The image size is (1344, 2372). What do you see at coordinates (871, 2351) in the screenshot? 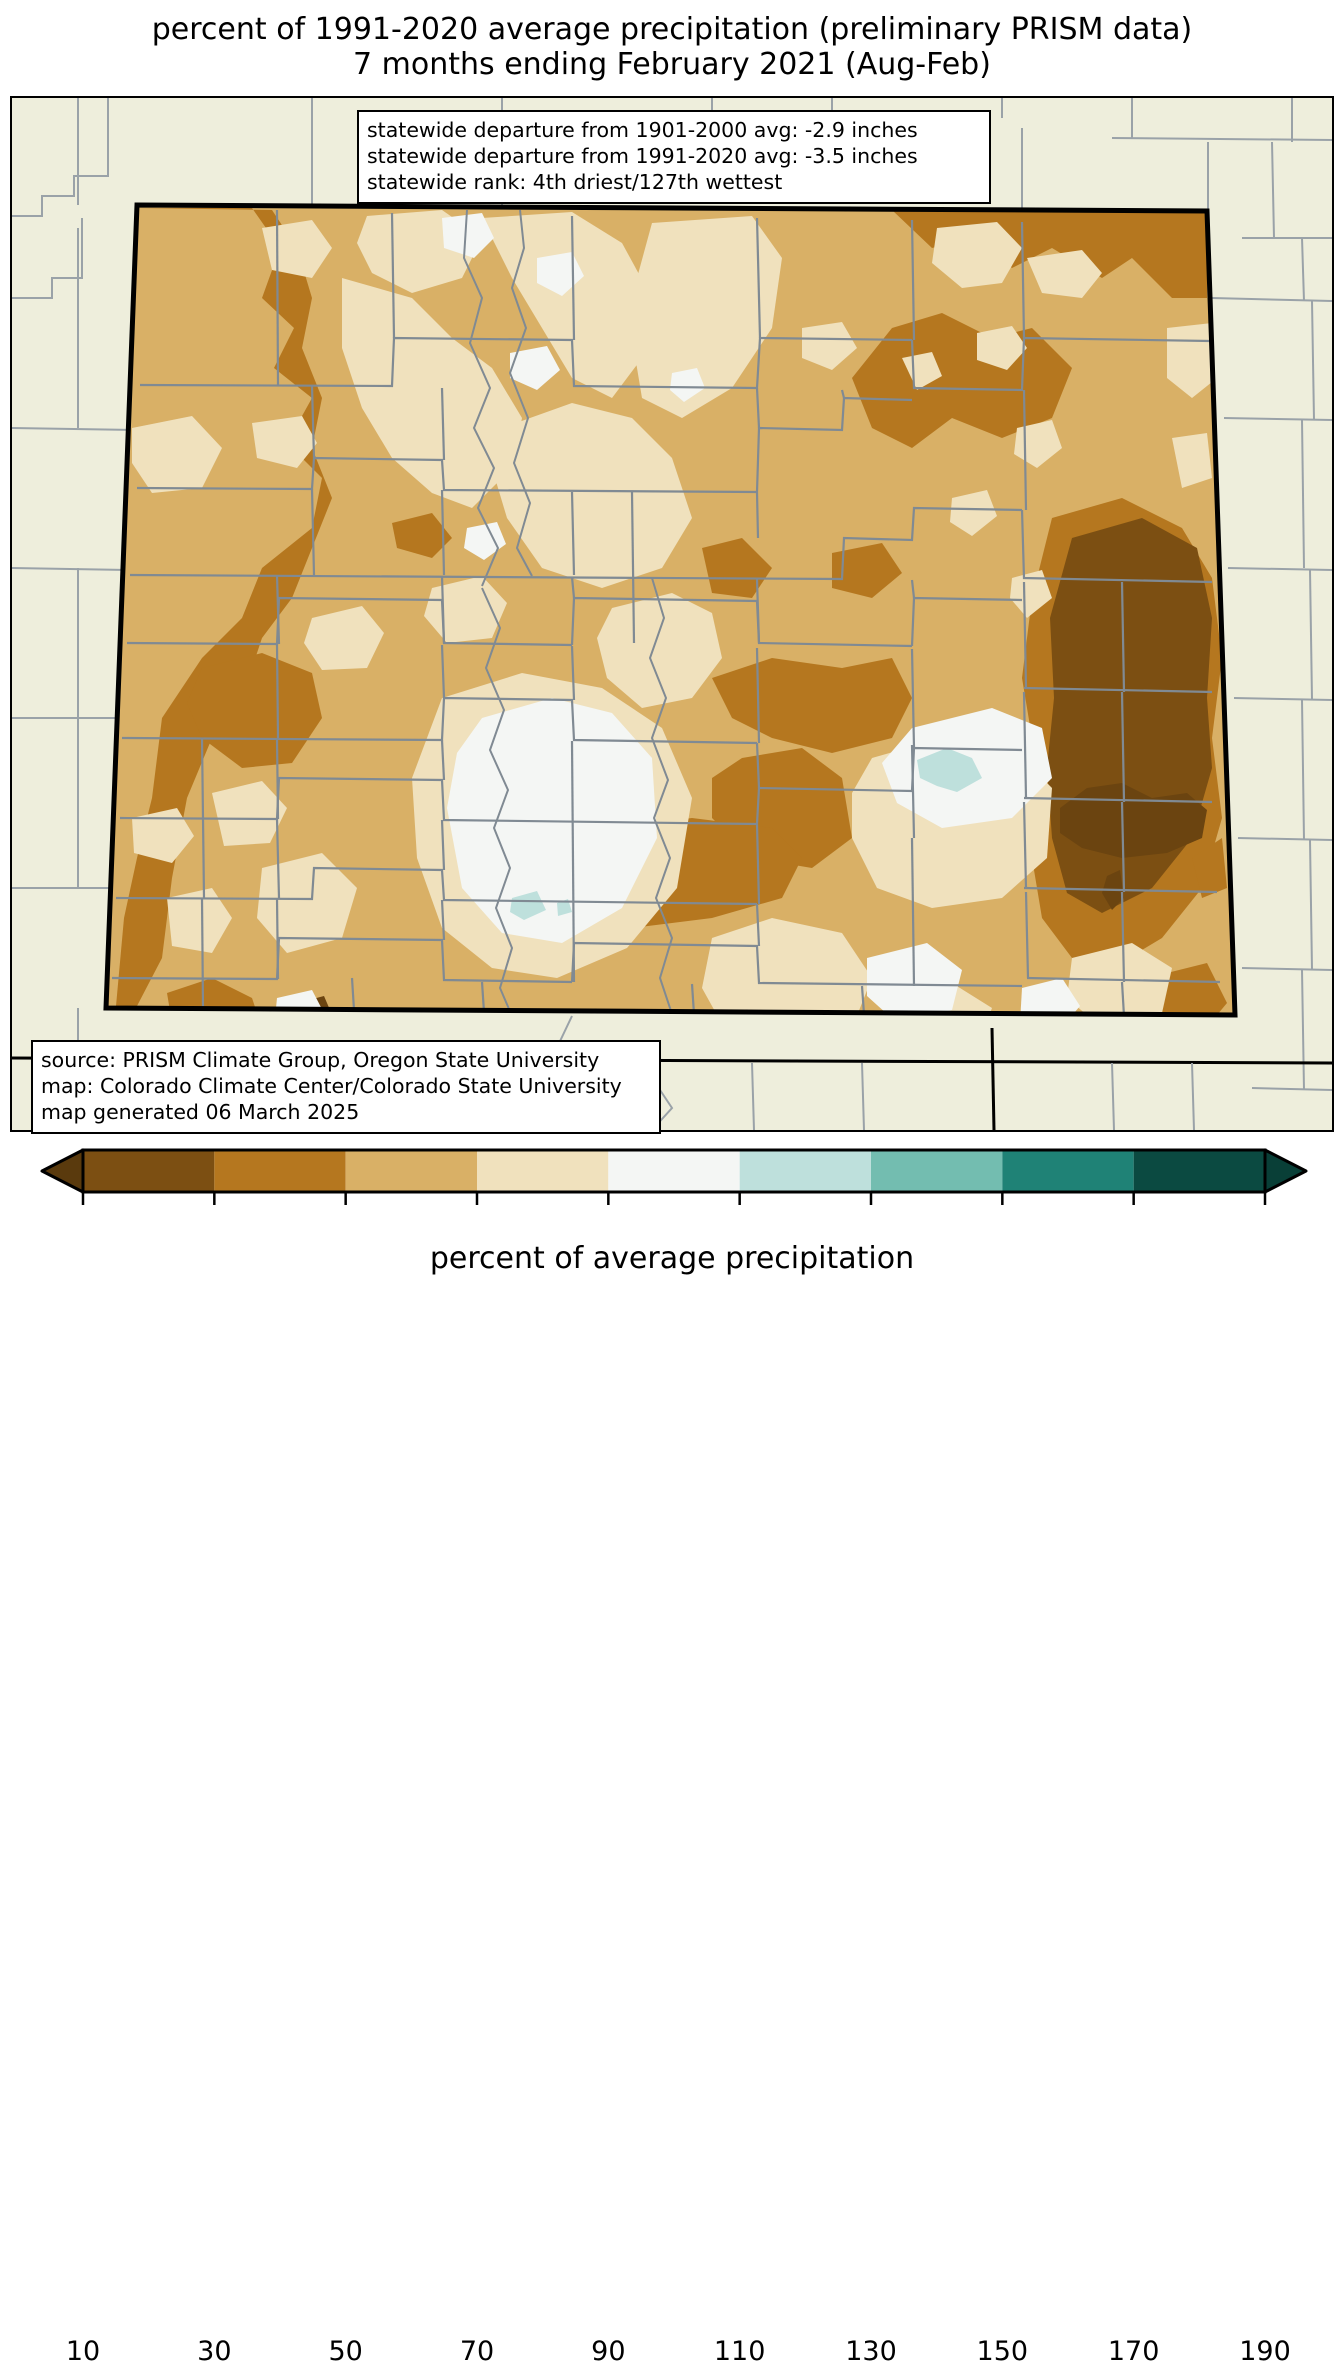
I see `colorbar-tick-label: 130` at bounding box center [871, 2351].